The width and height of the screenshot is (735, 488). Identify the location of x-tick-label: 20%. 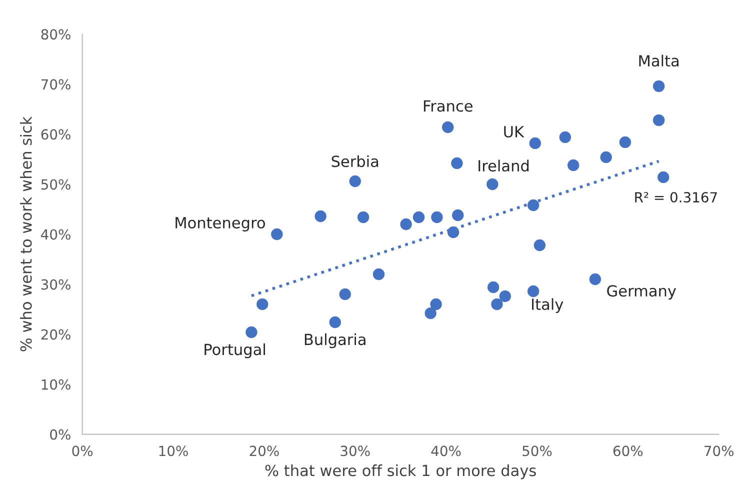
(264, 451).